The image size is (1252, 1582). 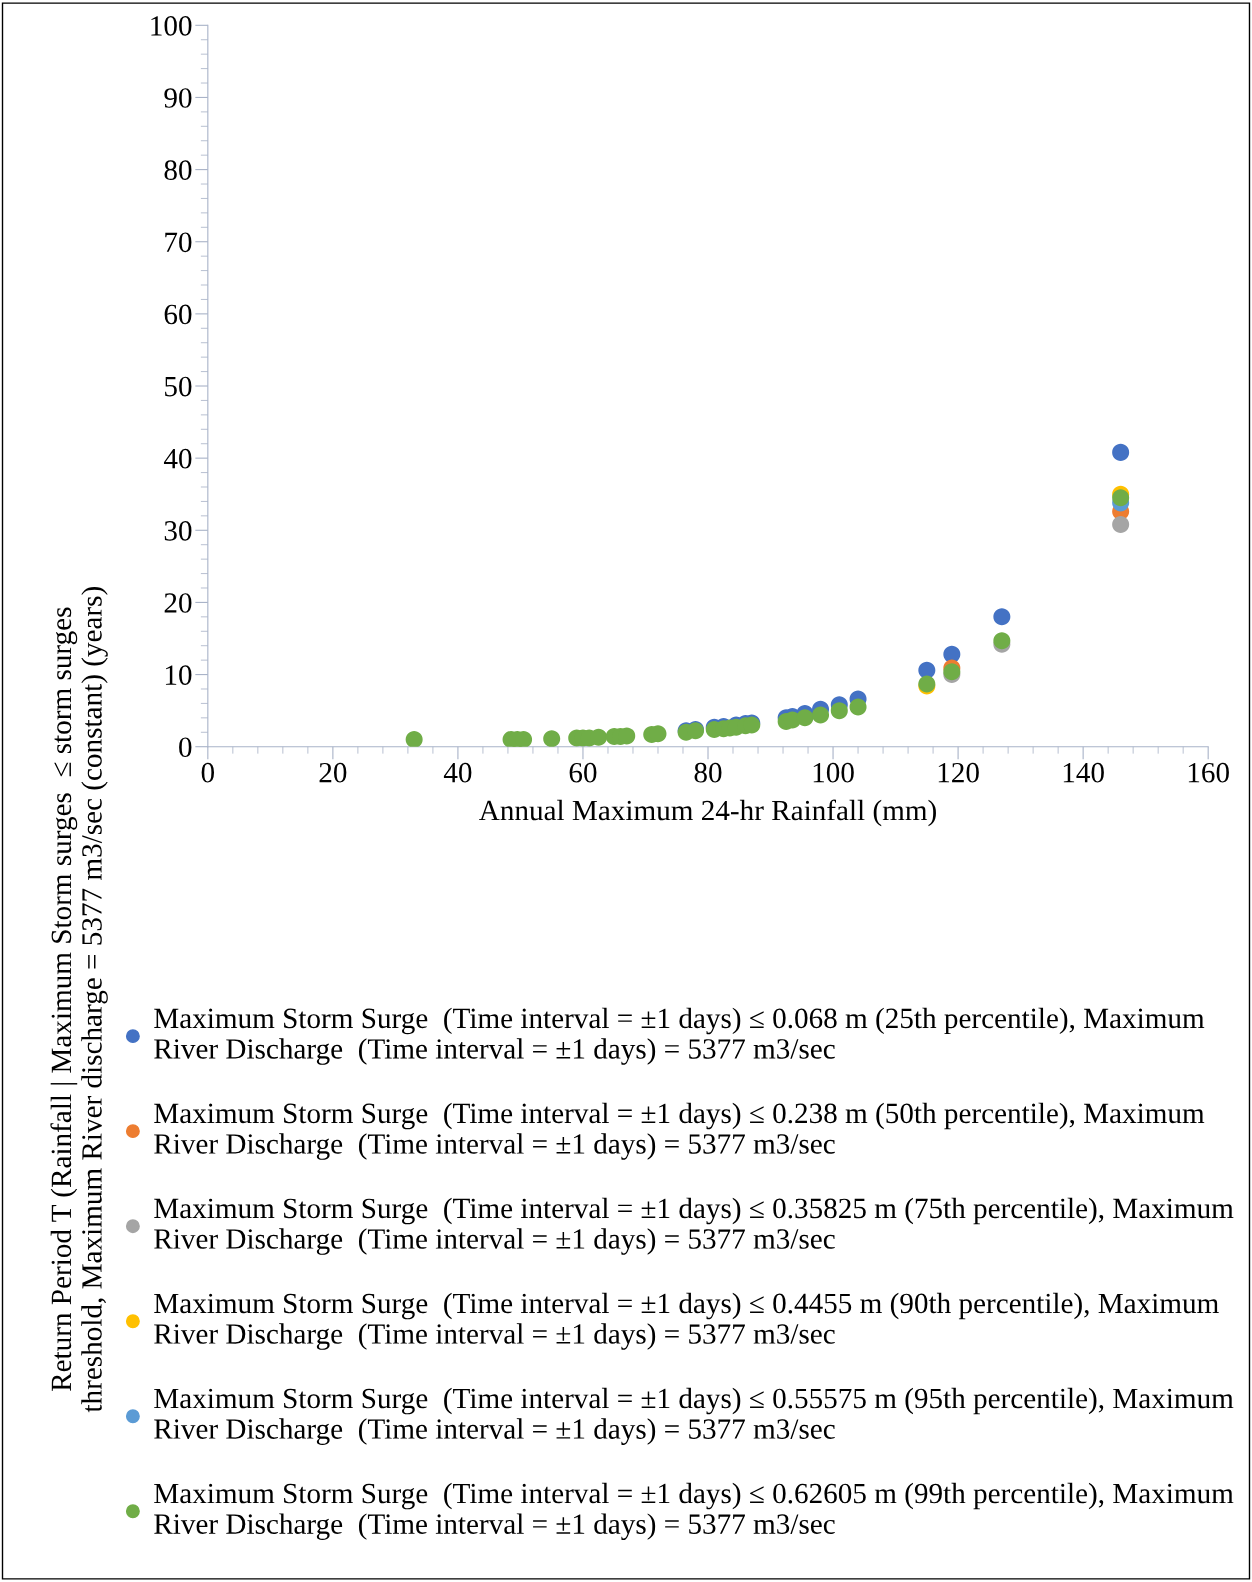 I want to click on legend-label: Maximum Storm Surge (Time interval = ±1 days) ≤ 0.4455 m (90th percentile), Maximum River Discharge (Time interval = ±1 days) = 5377 m3/sec, so click(x=686, y=1321).